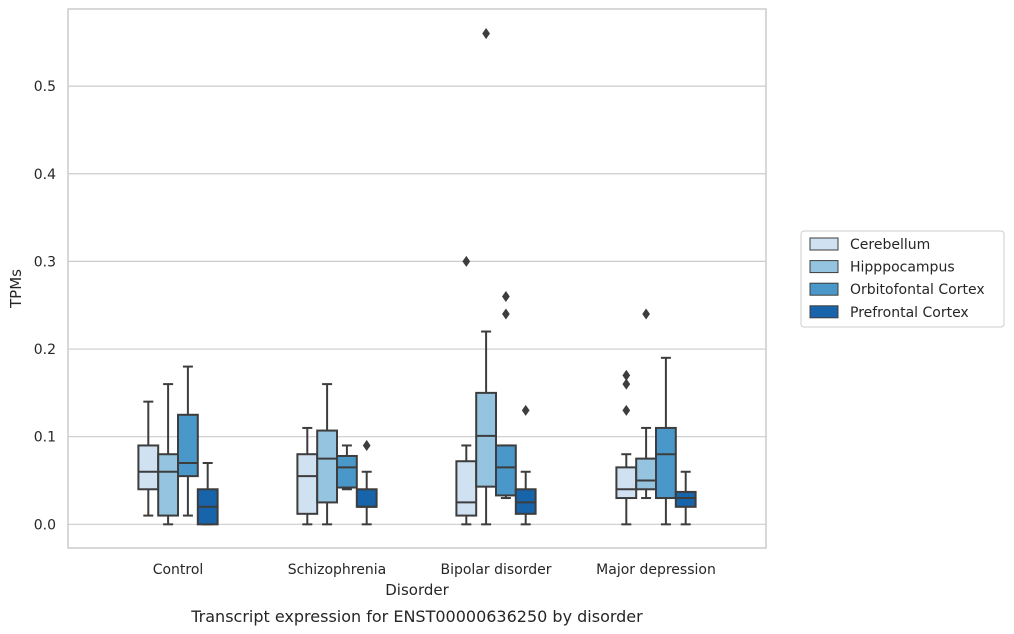  Describe the element at coordinates (917, 290) in the screenshot. I see `legend-label: Orbitofontal Cortex` at that location.